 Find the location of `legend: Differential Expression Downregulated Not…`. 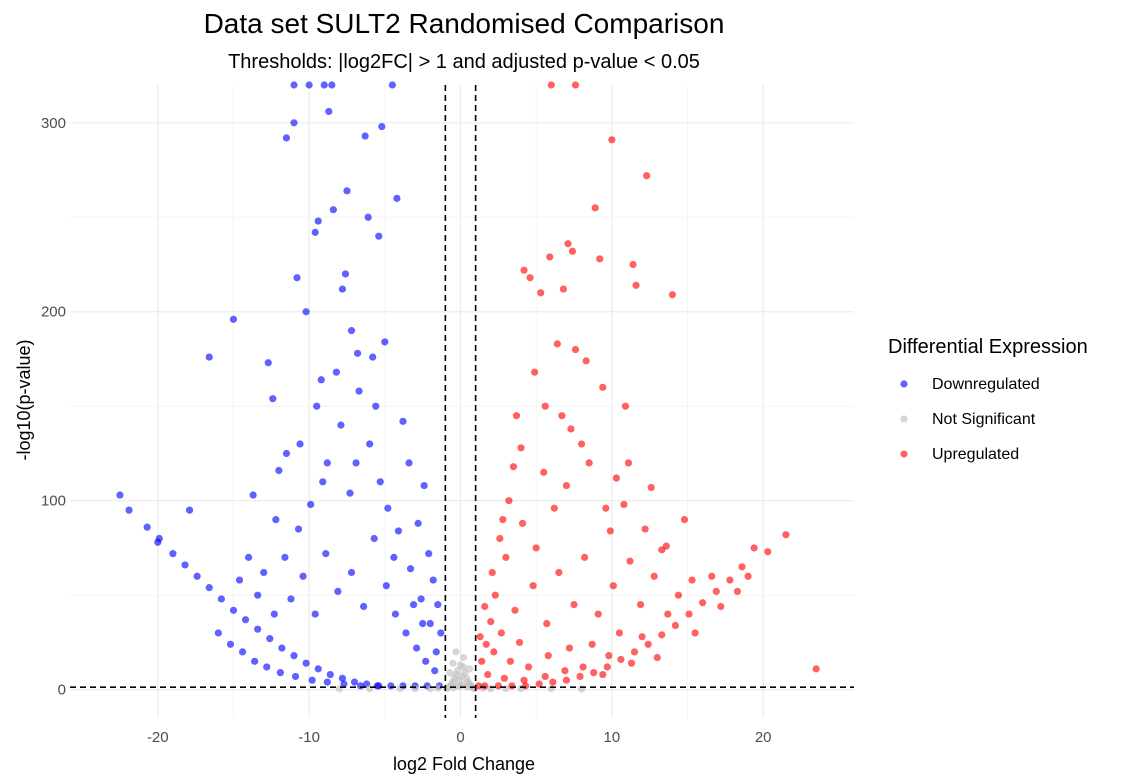

legend: Differential Expression Downregulated Not… is located at coordinates (988, 399).